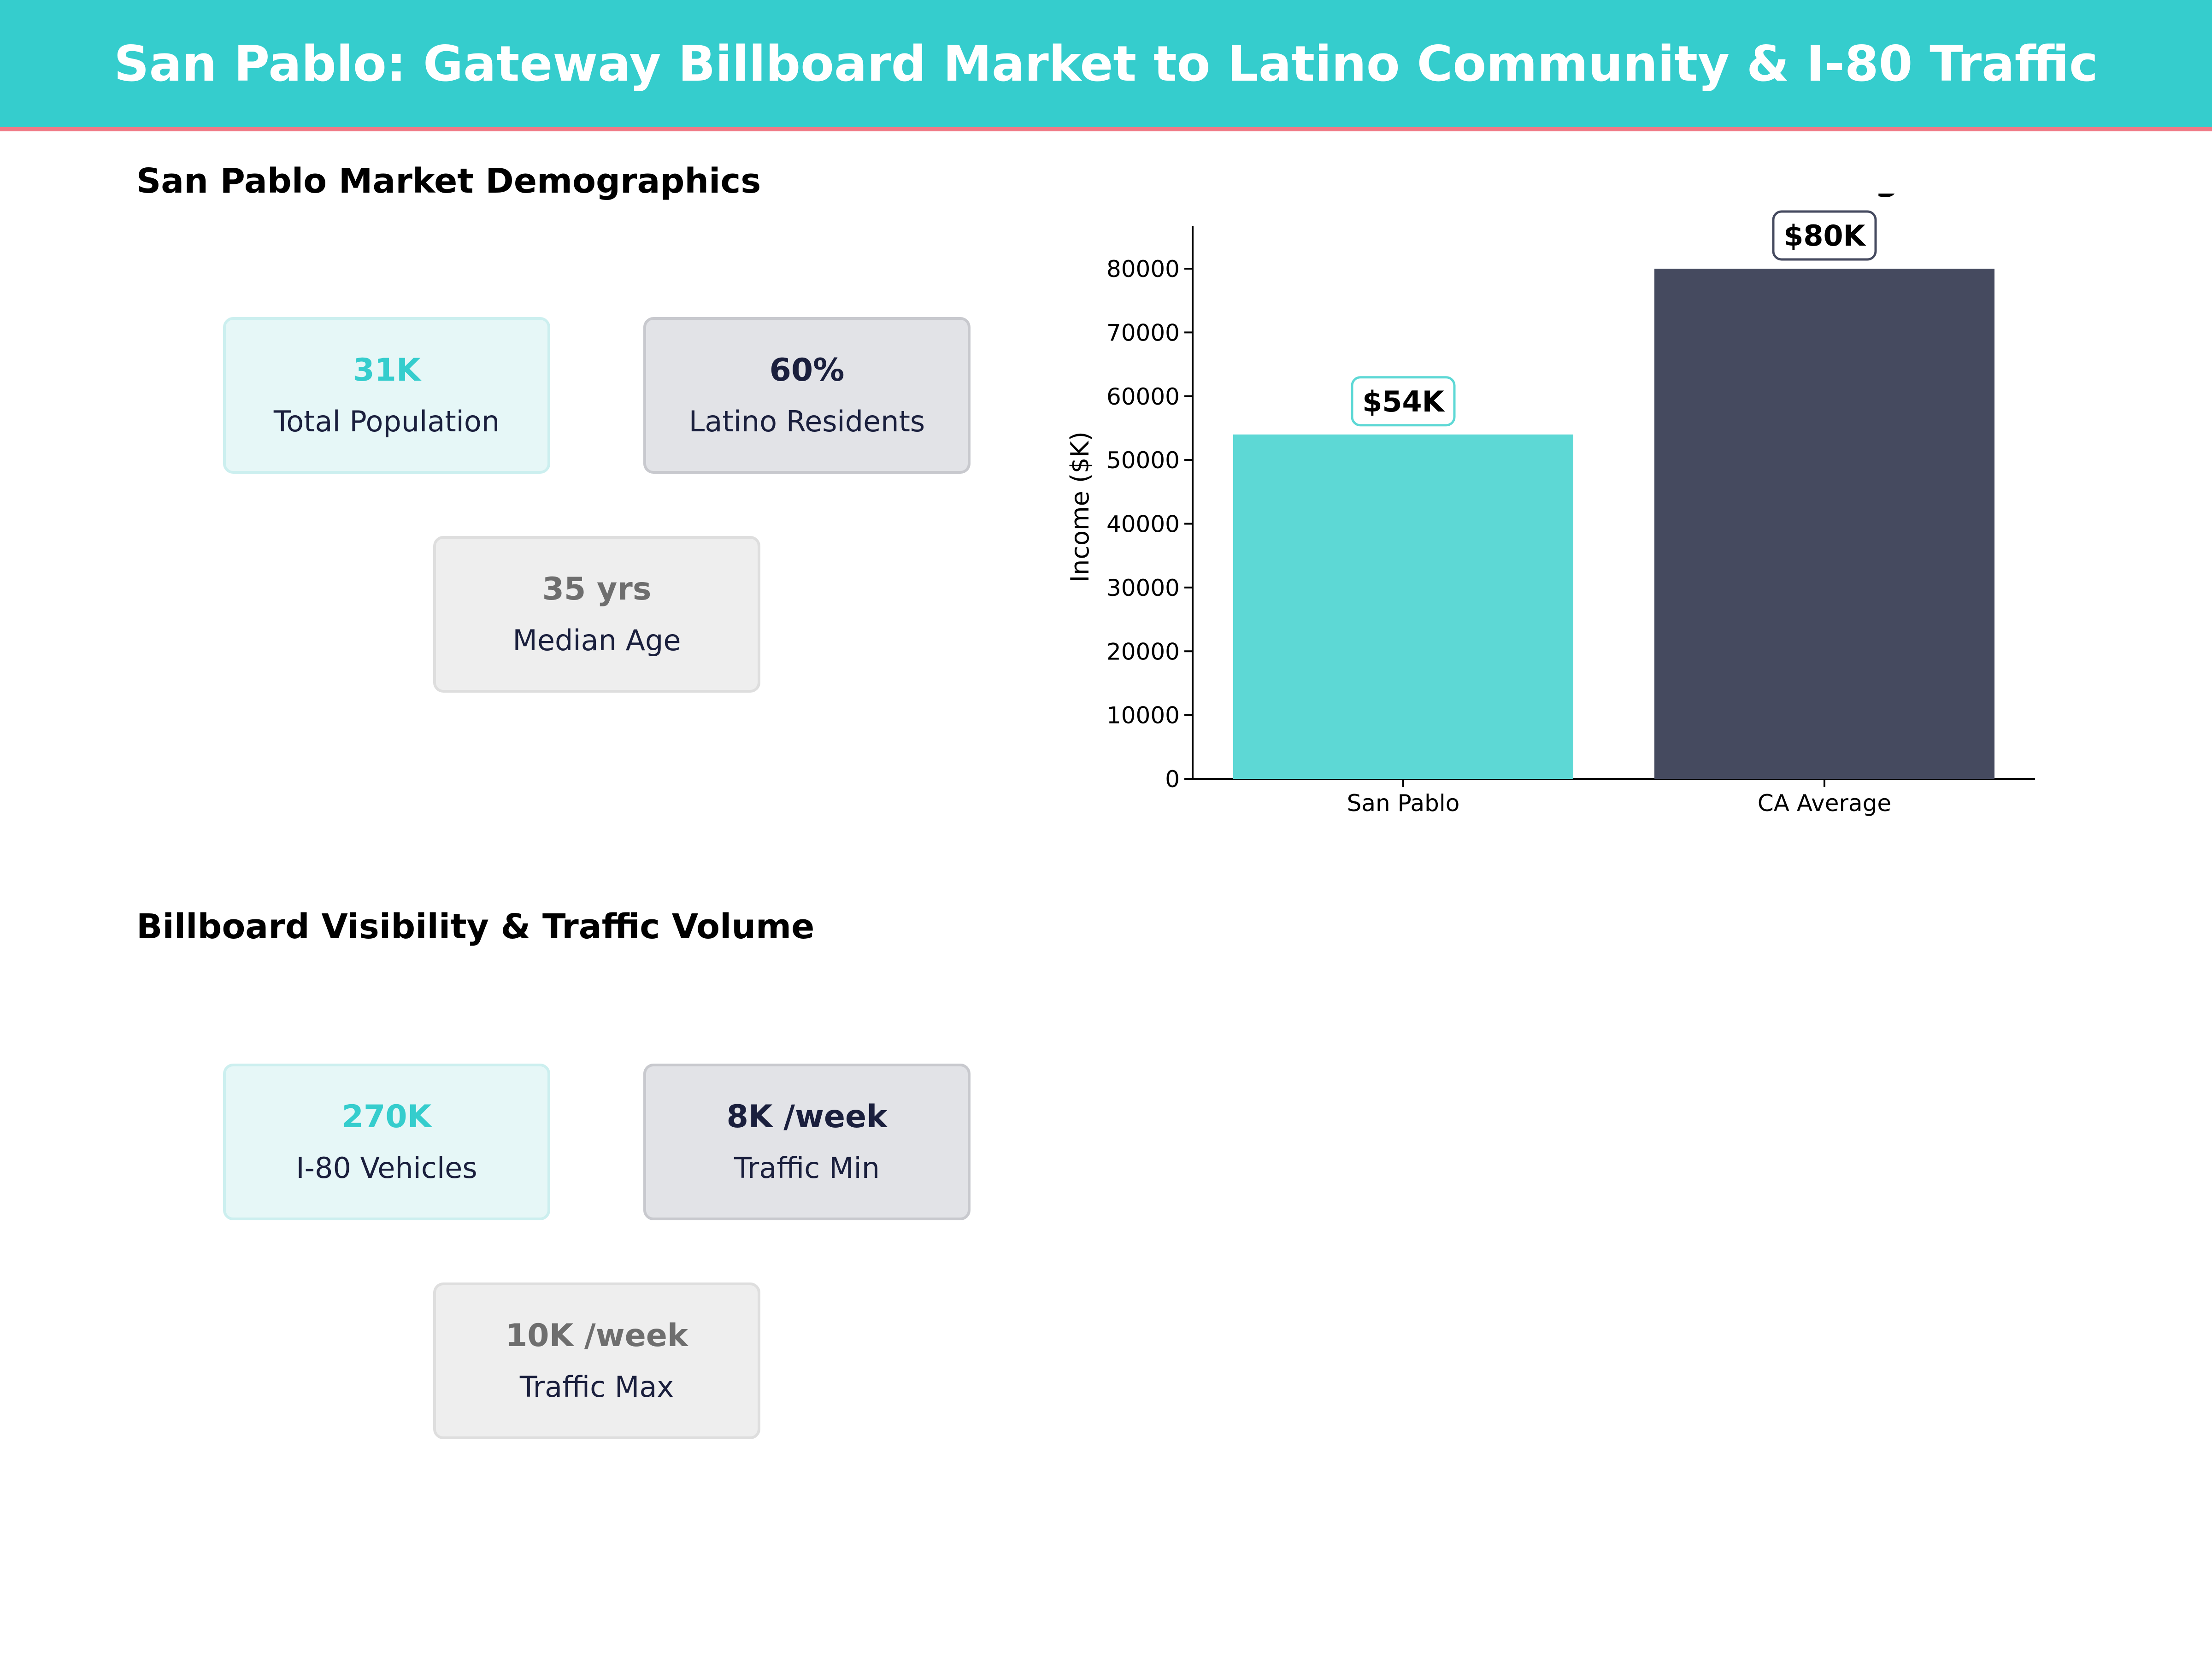 This screenshot has width=2212, height=1659. I want to click on traffic-min-card: 8K /week Traffic Min, so click(807, 1142).